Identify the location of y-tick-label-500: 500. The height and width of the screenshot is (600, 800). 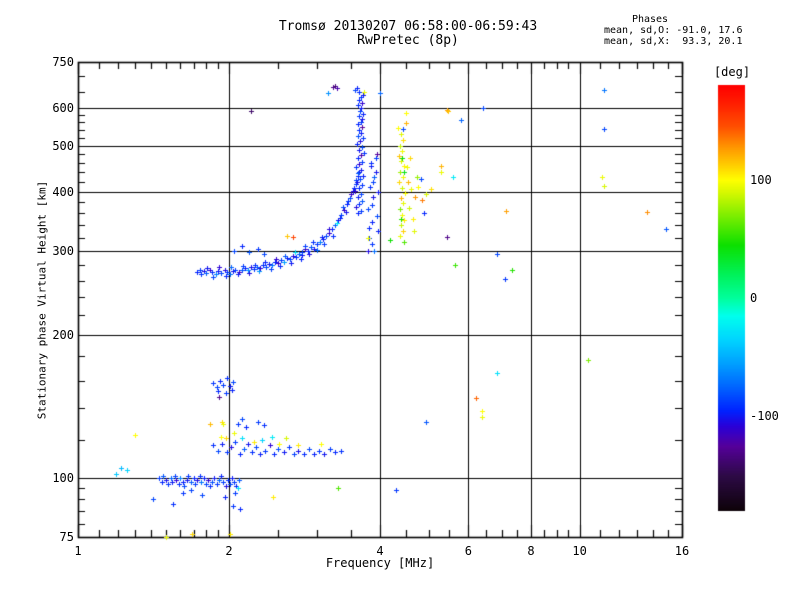
(63, 145).